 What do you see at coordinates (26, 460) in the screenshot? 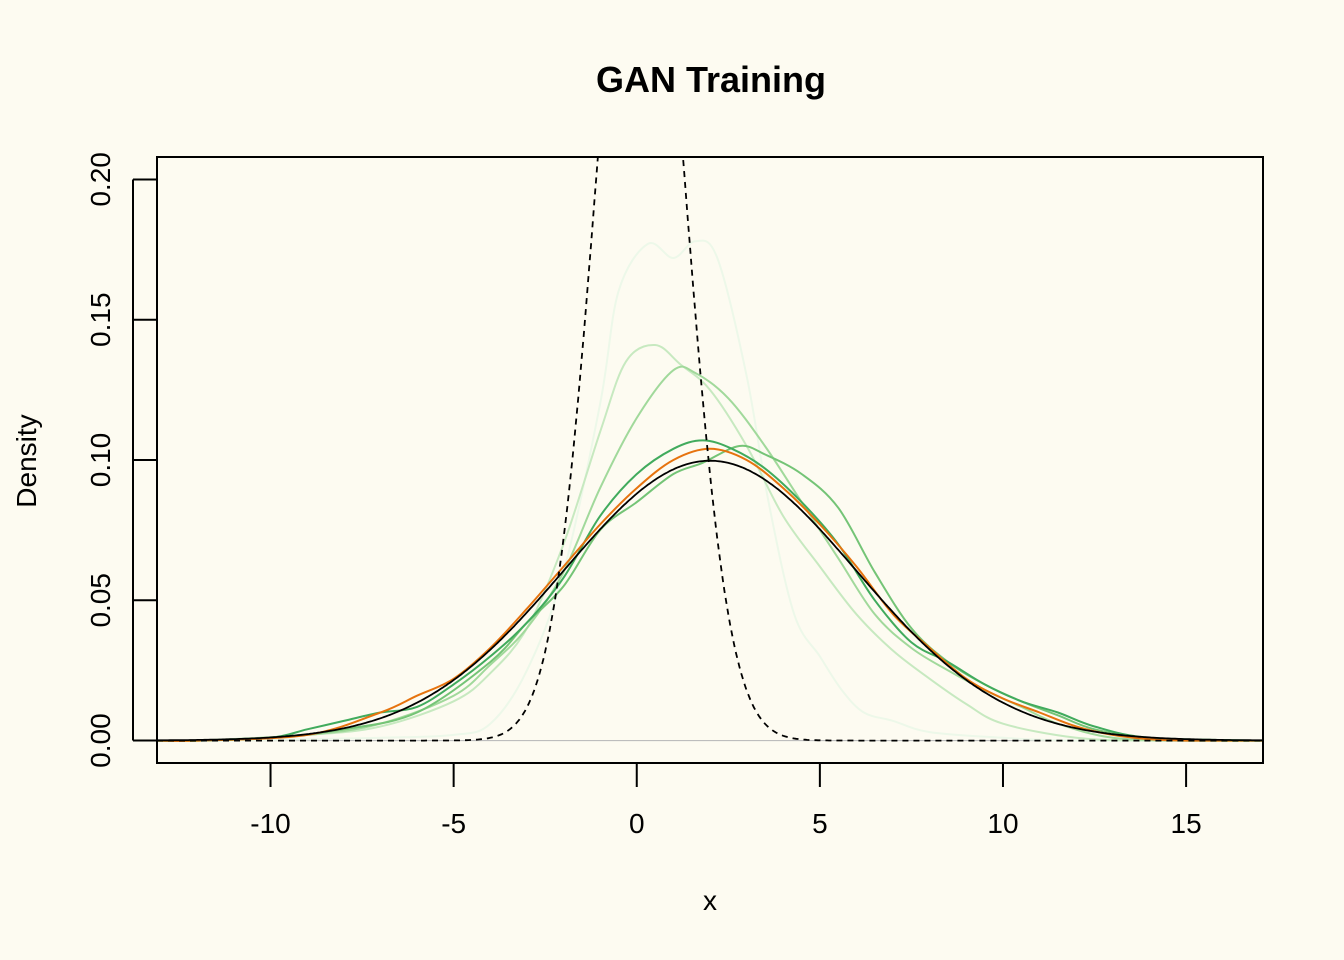
I see `y-axis-label: Density` at bounding box center [26, 460].